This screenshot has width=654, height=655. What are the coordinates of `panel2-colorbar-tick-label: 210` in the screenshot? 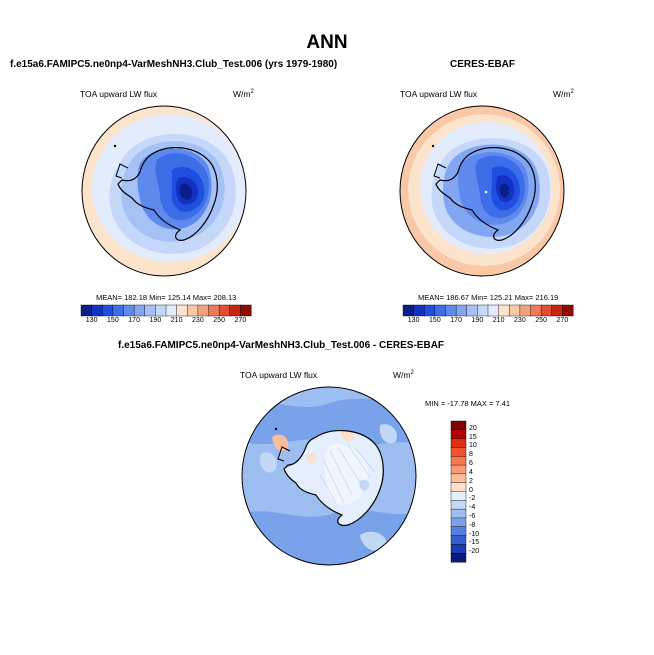 It's located at (498, 320).